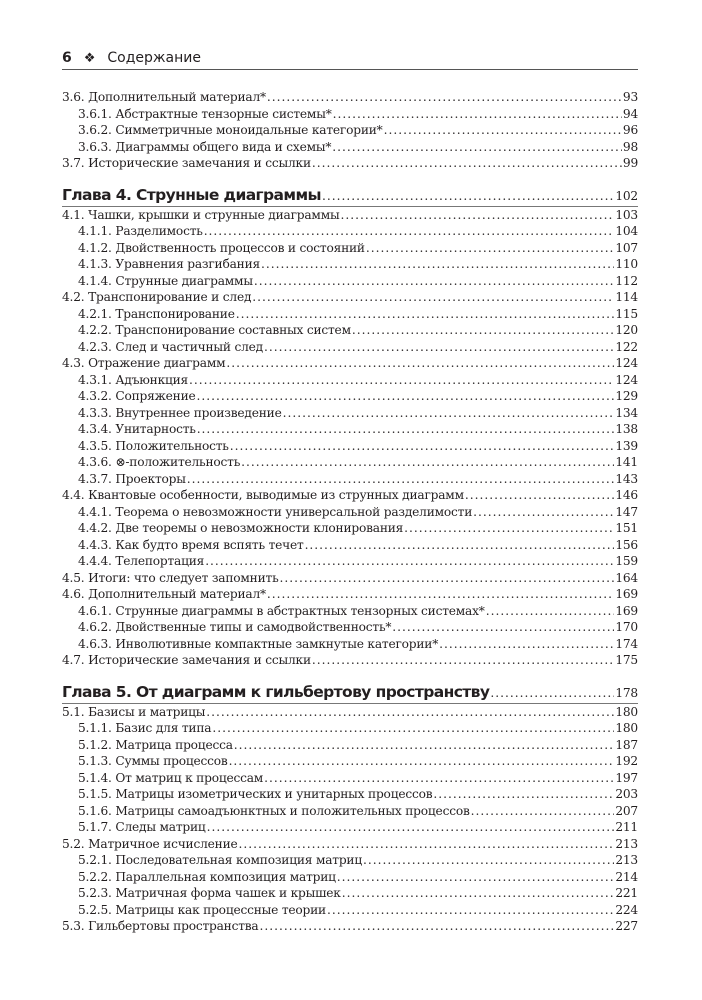 This screenshot has height=1000, width=702. Describe the element at coordinates (350, 728) in the screenshot. I see `toc-entry: 5.1.1. Базис для типа 180` at that location.